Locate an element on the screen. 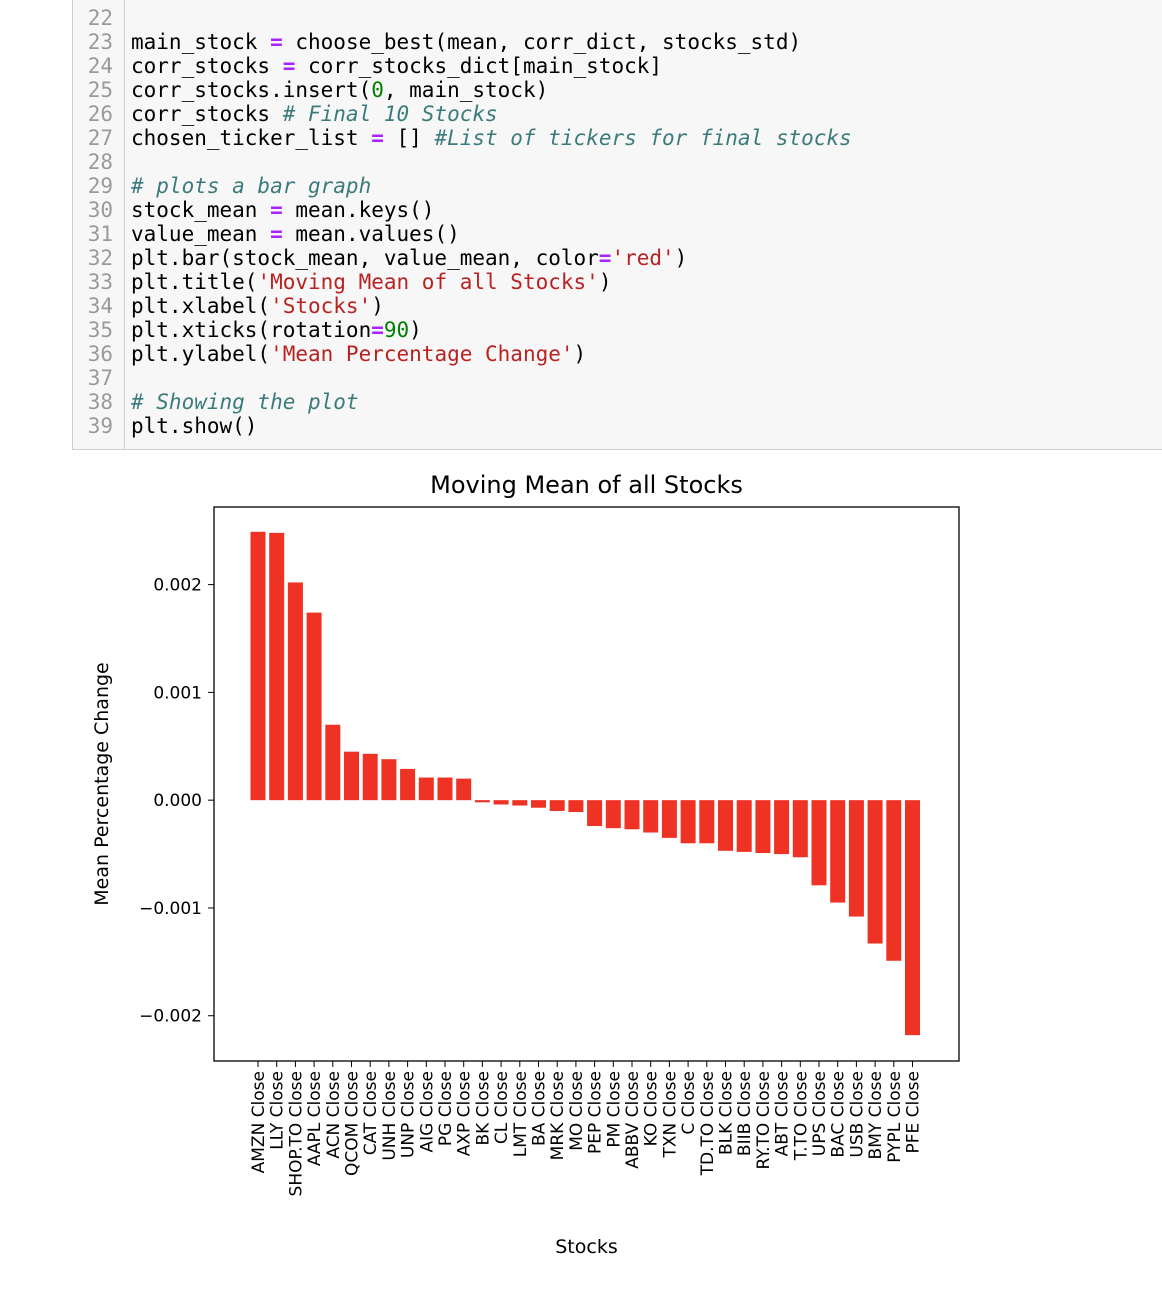 The image size is (1162, 1296). code-token: plt.title( is located at coordinates (194, 282).